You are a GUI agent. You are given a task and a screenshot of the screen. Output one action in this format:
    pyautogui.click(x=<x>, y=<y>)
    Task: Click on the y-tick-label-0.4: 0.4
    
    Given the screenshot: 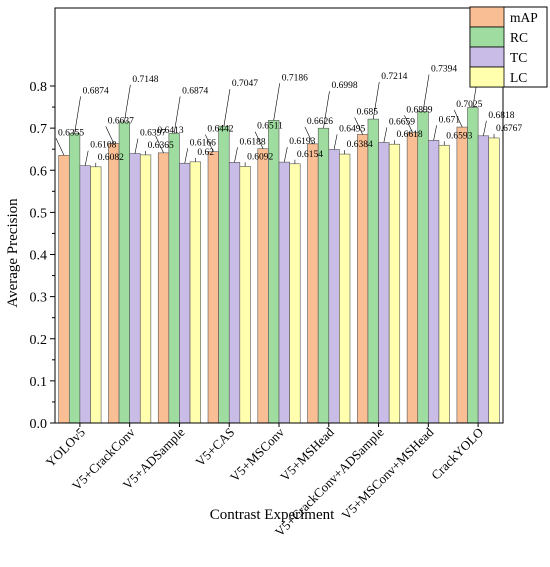 What is the action you would take?
    pyautogui.click(x=39, y=256)
    